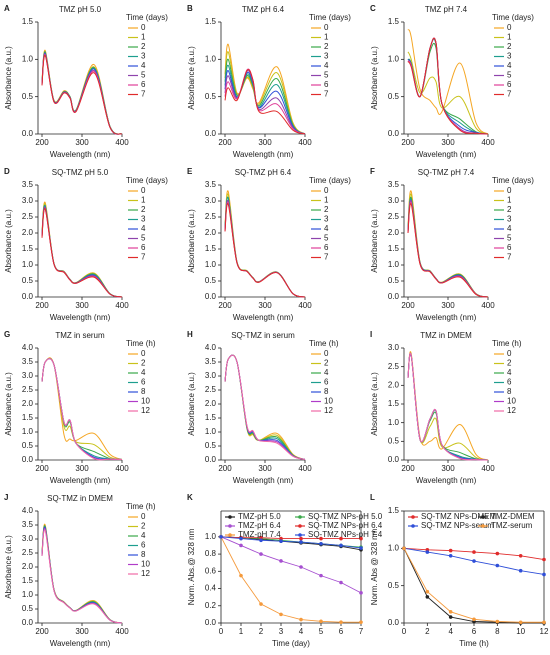 The width and height of the screenshot is (550, 655). Describe the element at coordinates (261, 631) in the screenshot. I see `x-tick-label: 2` at that location.